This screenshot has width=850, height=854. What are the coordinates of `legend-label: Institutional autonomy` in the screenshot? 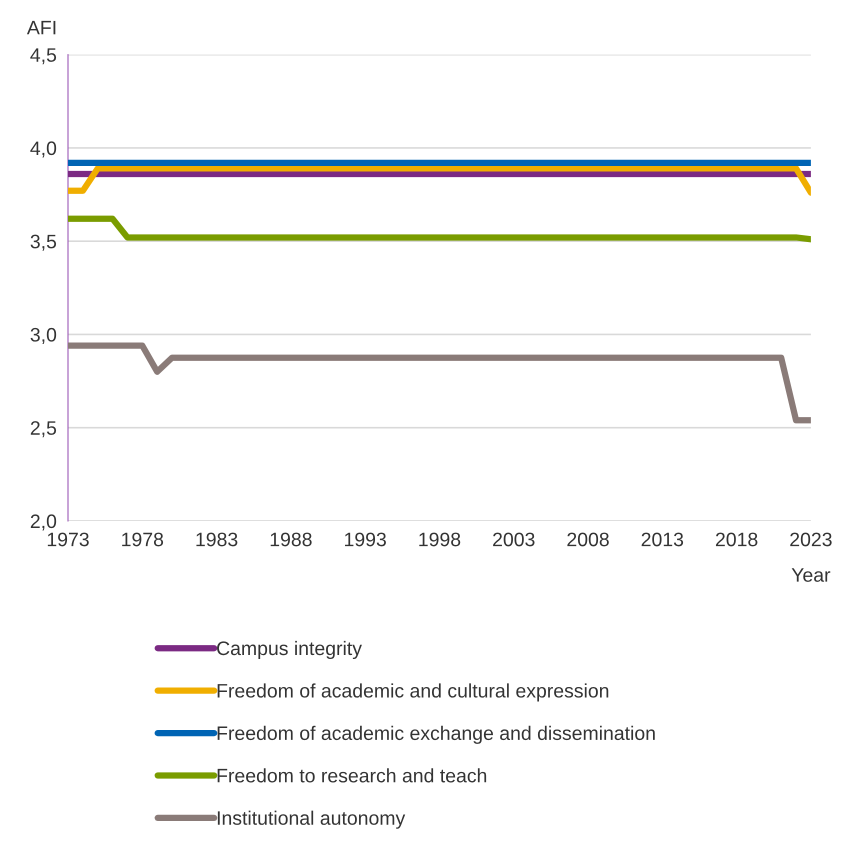 It's located at (312, 819).